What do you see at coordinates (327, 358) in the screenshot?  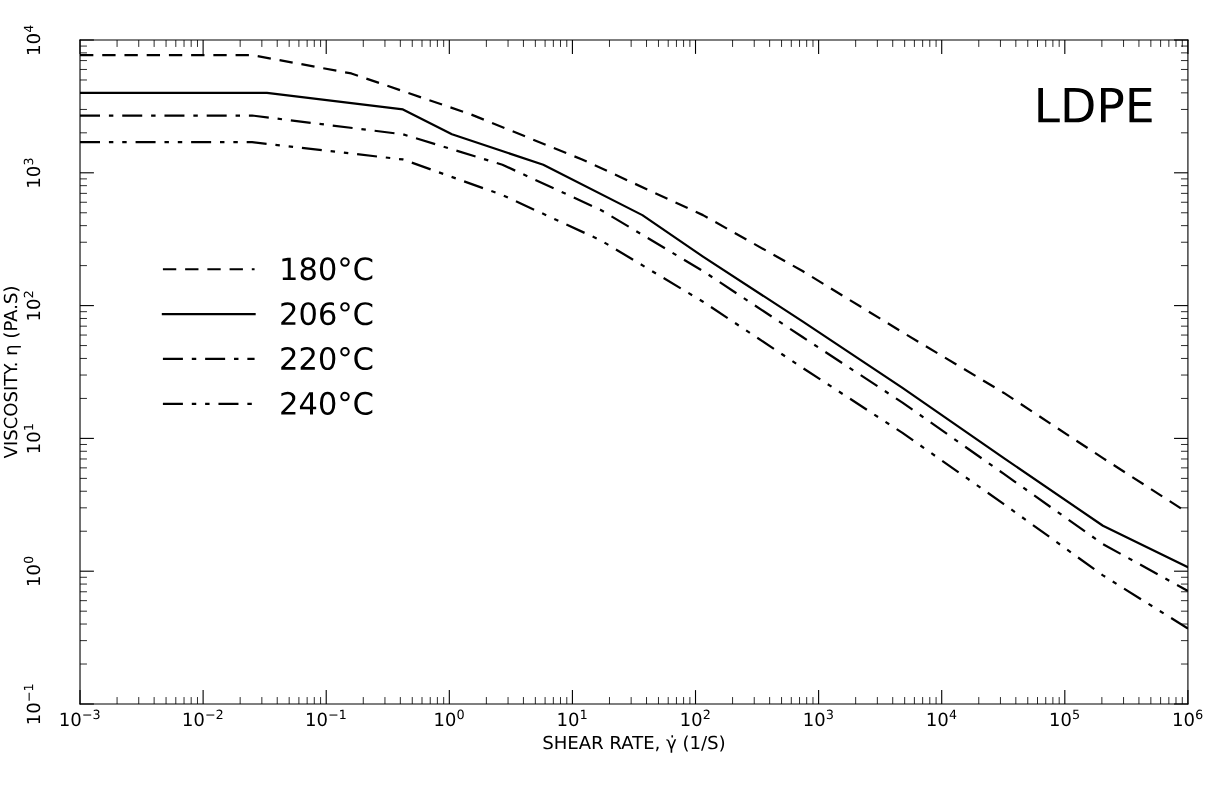 I see `legend-label: 220°C` at bounding box center [327, 358].